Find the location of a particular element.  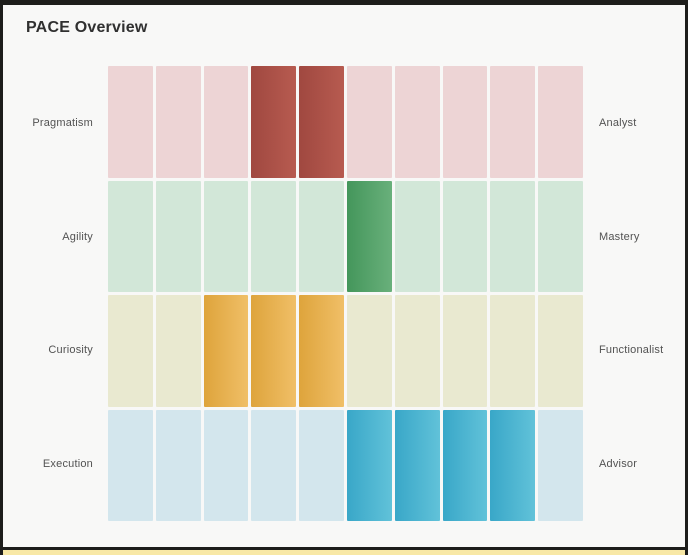

row-label-left: Pragmatism is located at coordinates (62, 122).